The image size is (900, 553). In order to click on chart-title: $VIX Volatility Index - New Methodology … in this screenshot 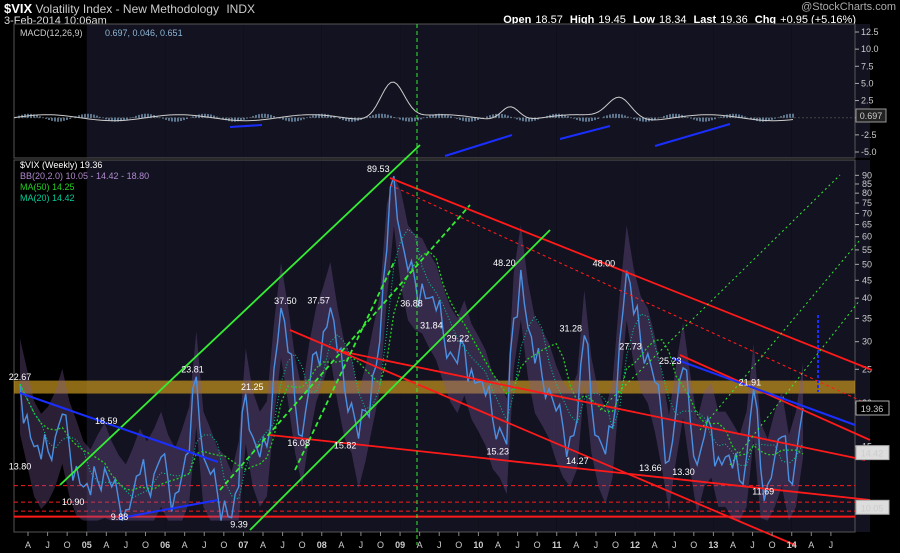, I will do `click(129, 8)`.